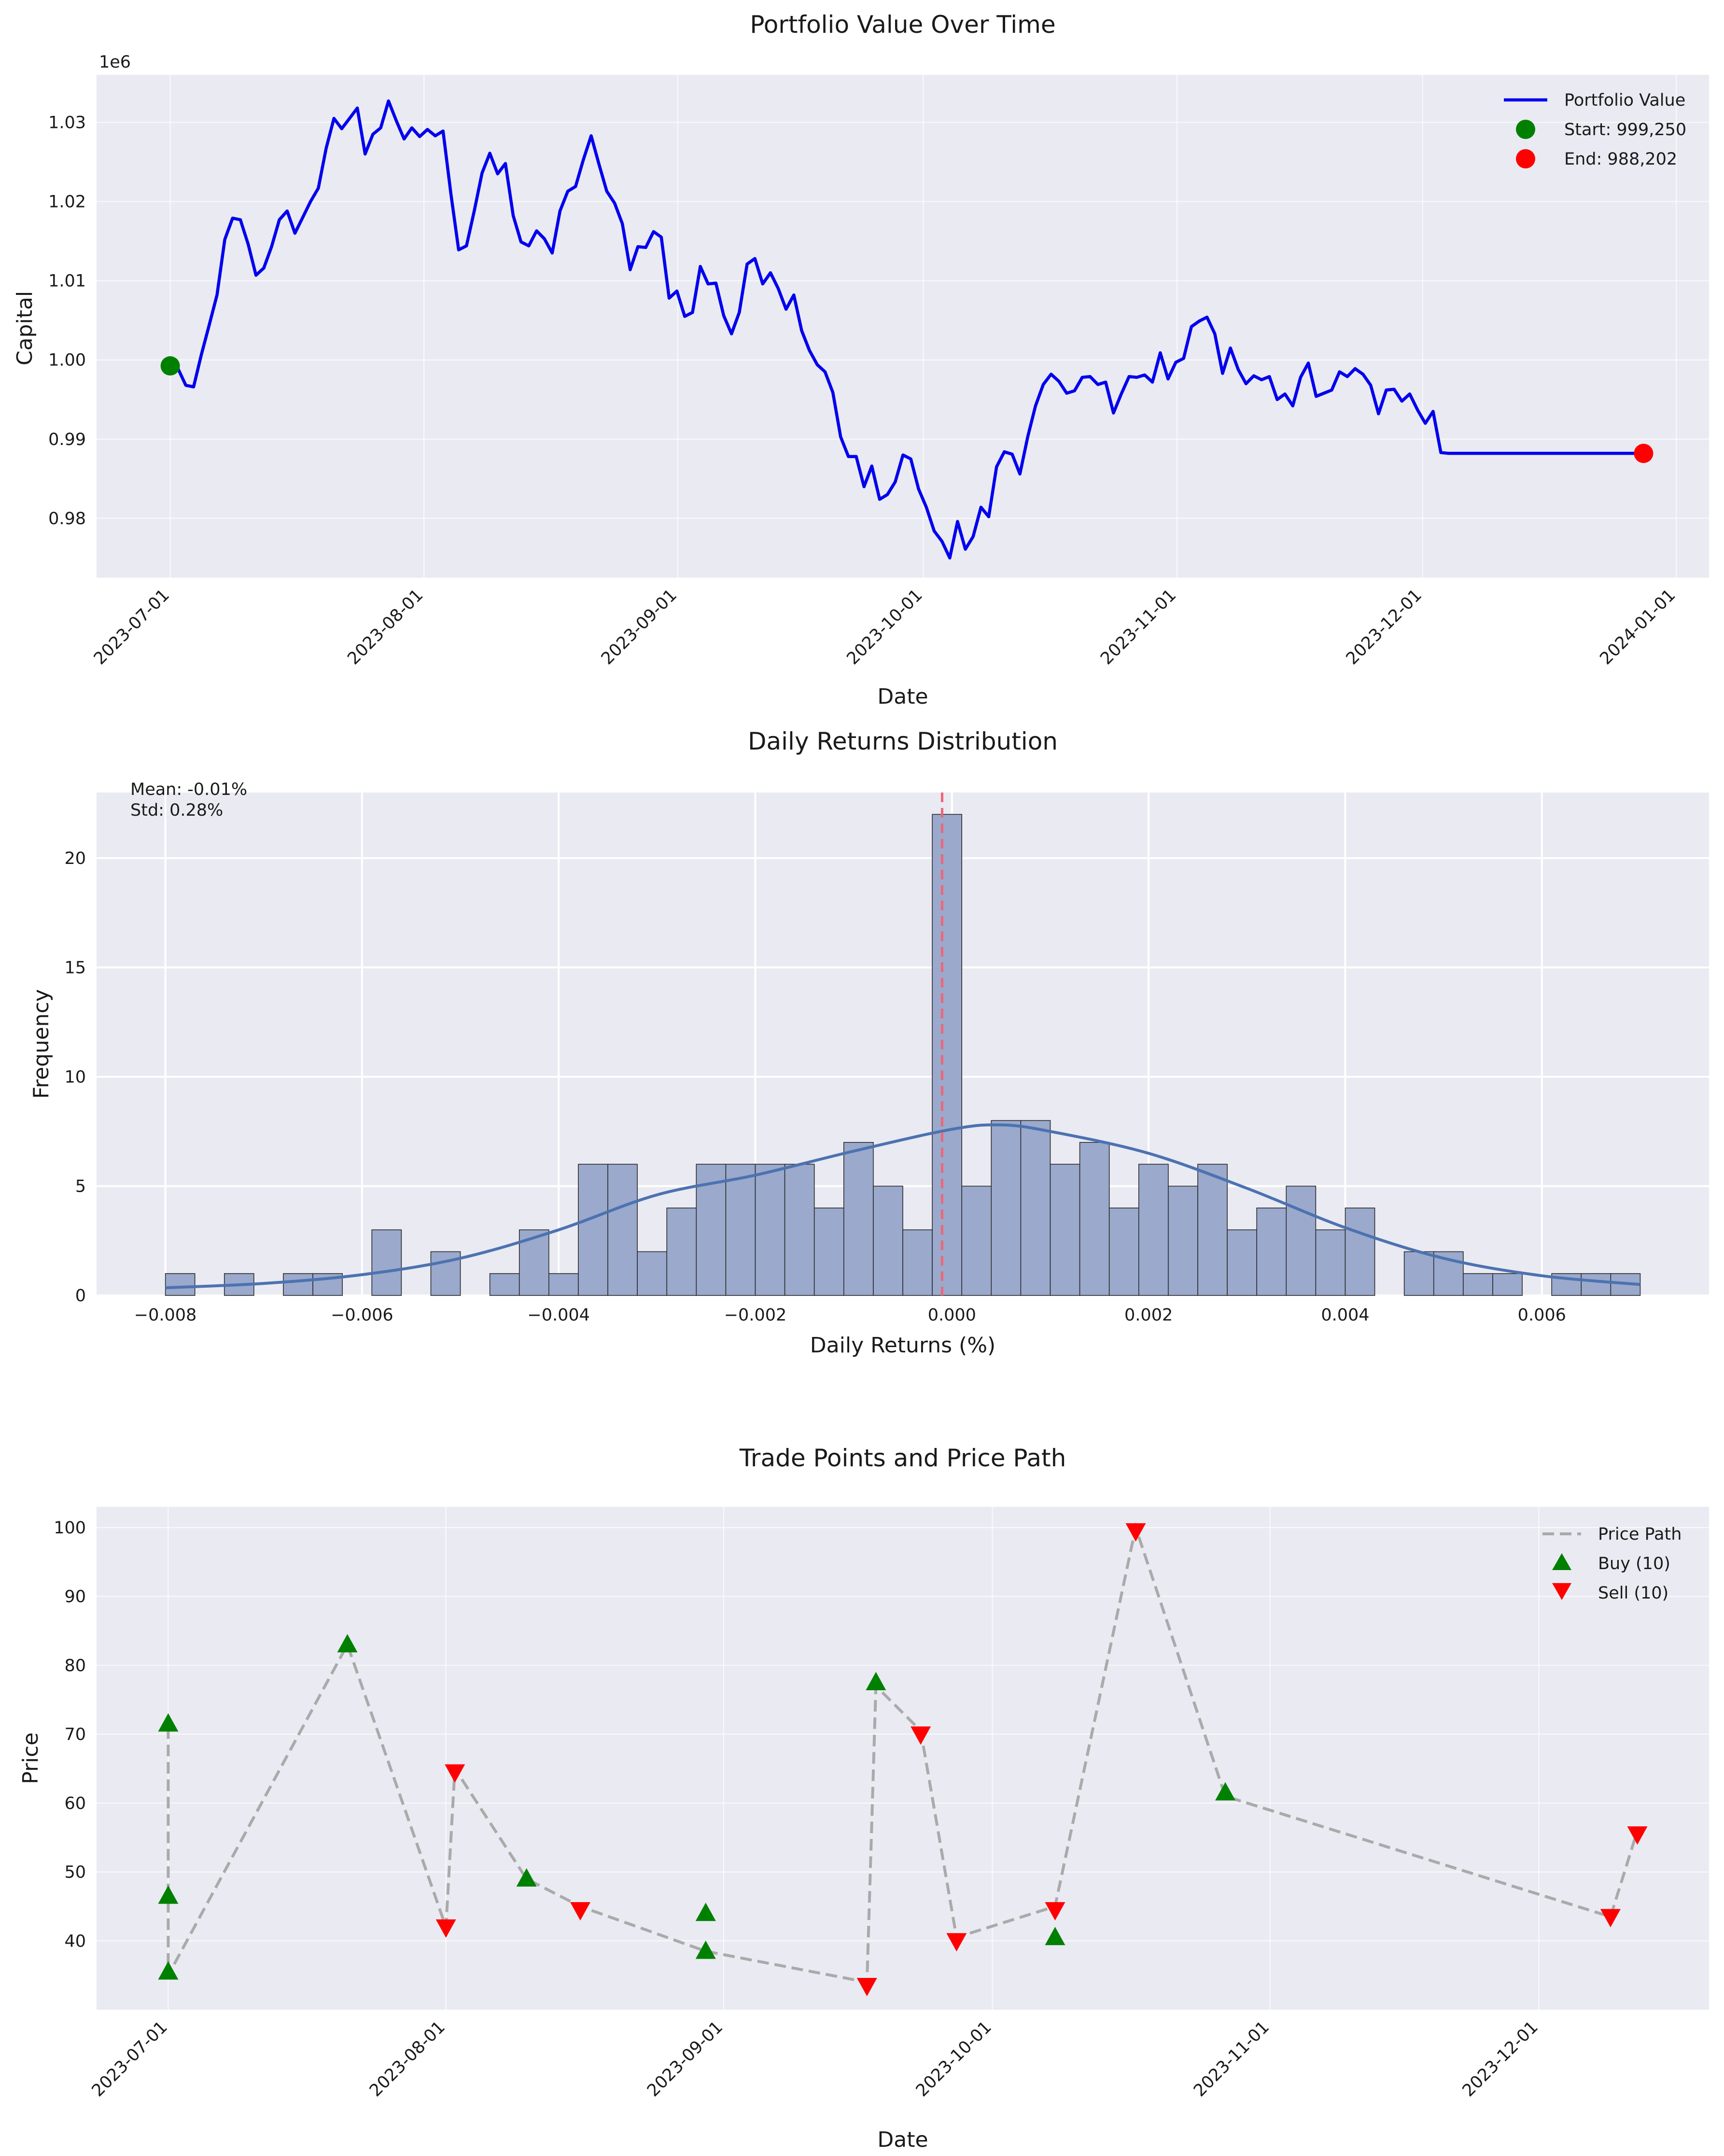 This screenshot has width=1724, height=2156. I want to click on trades-ylabel: Price, so click(30, 1758).